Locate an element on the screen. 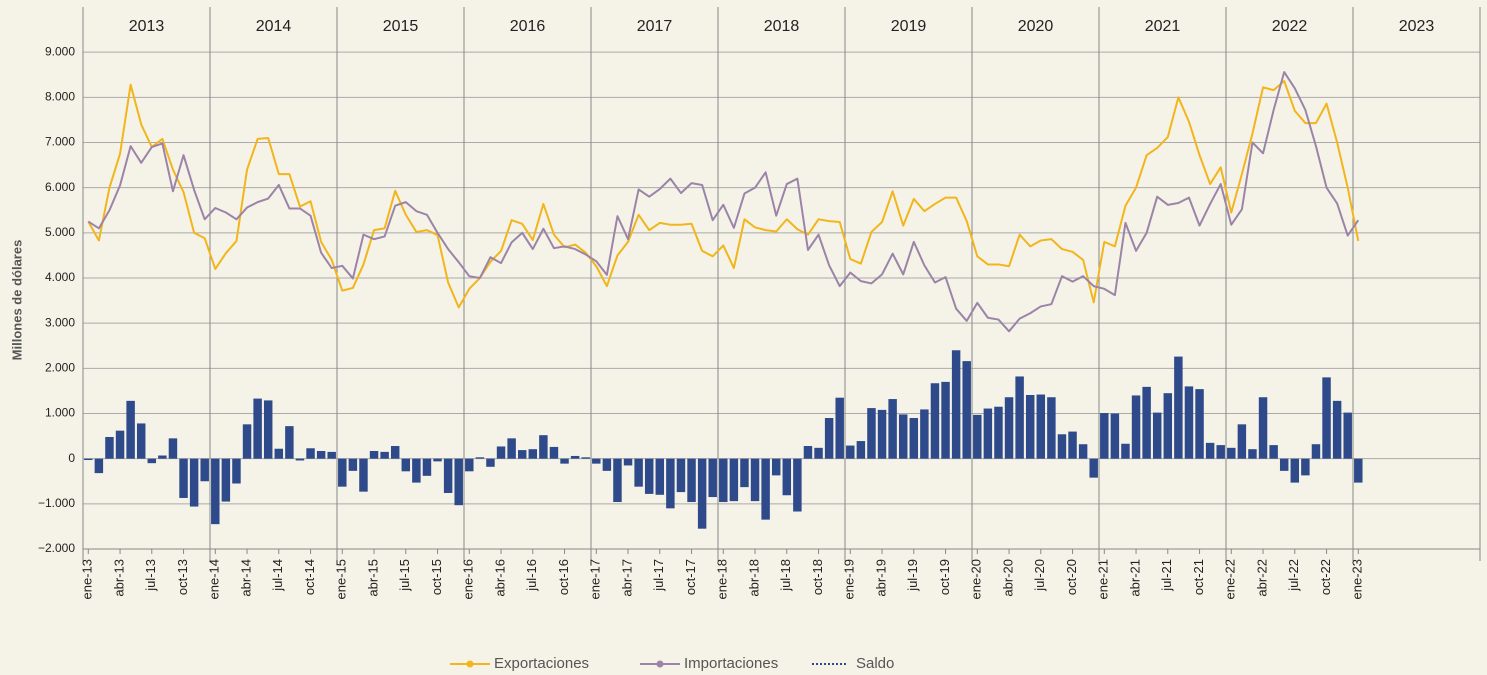  y-tick-label: 8.000 is located at coordinates (60, 97).